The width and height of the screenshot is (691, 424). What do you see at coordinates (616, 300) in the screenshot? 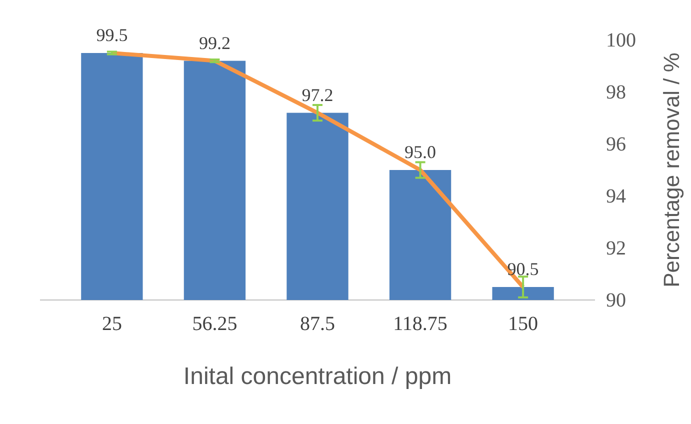
I see `y2-tick-label: 90` at bounding box center [616, 300].